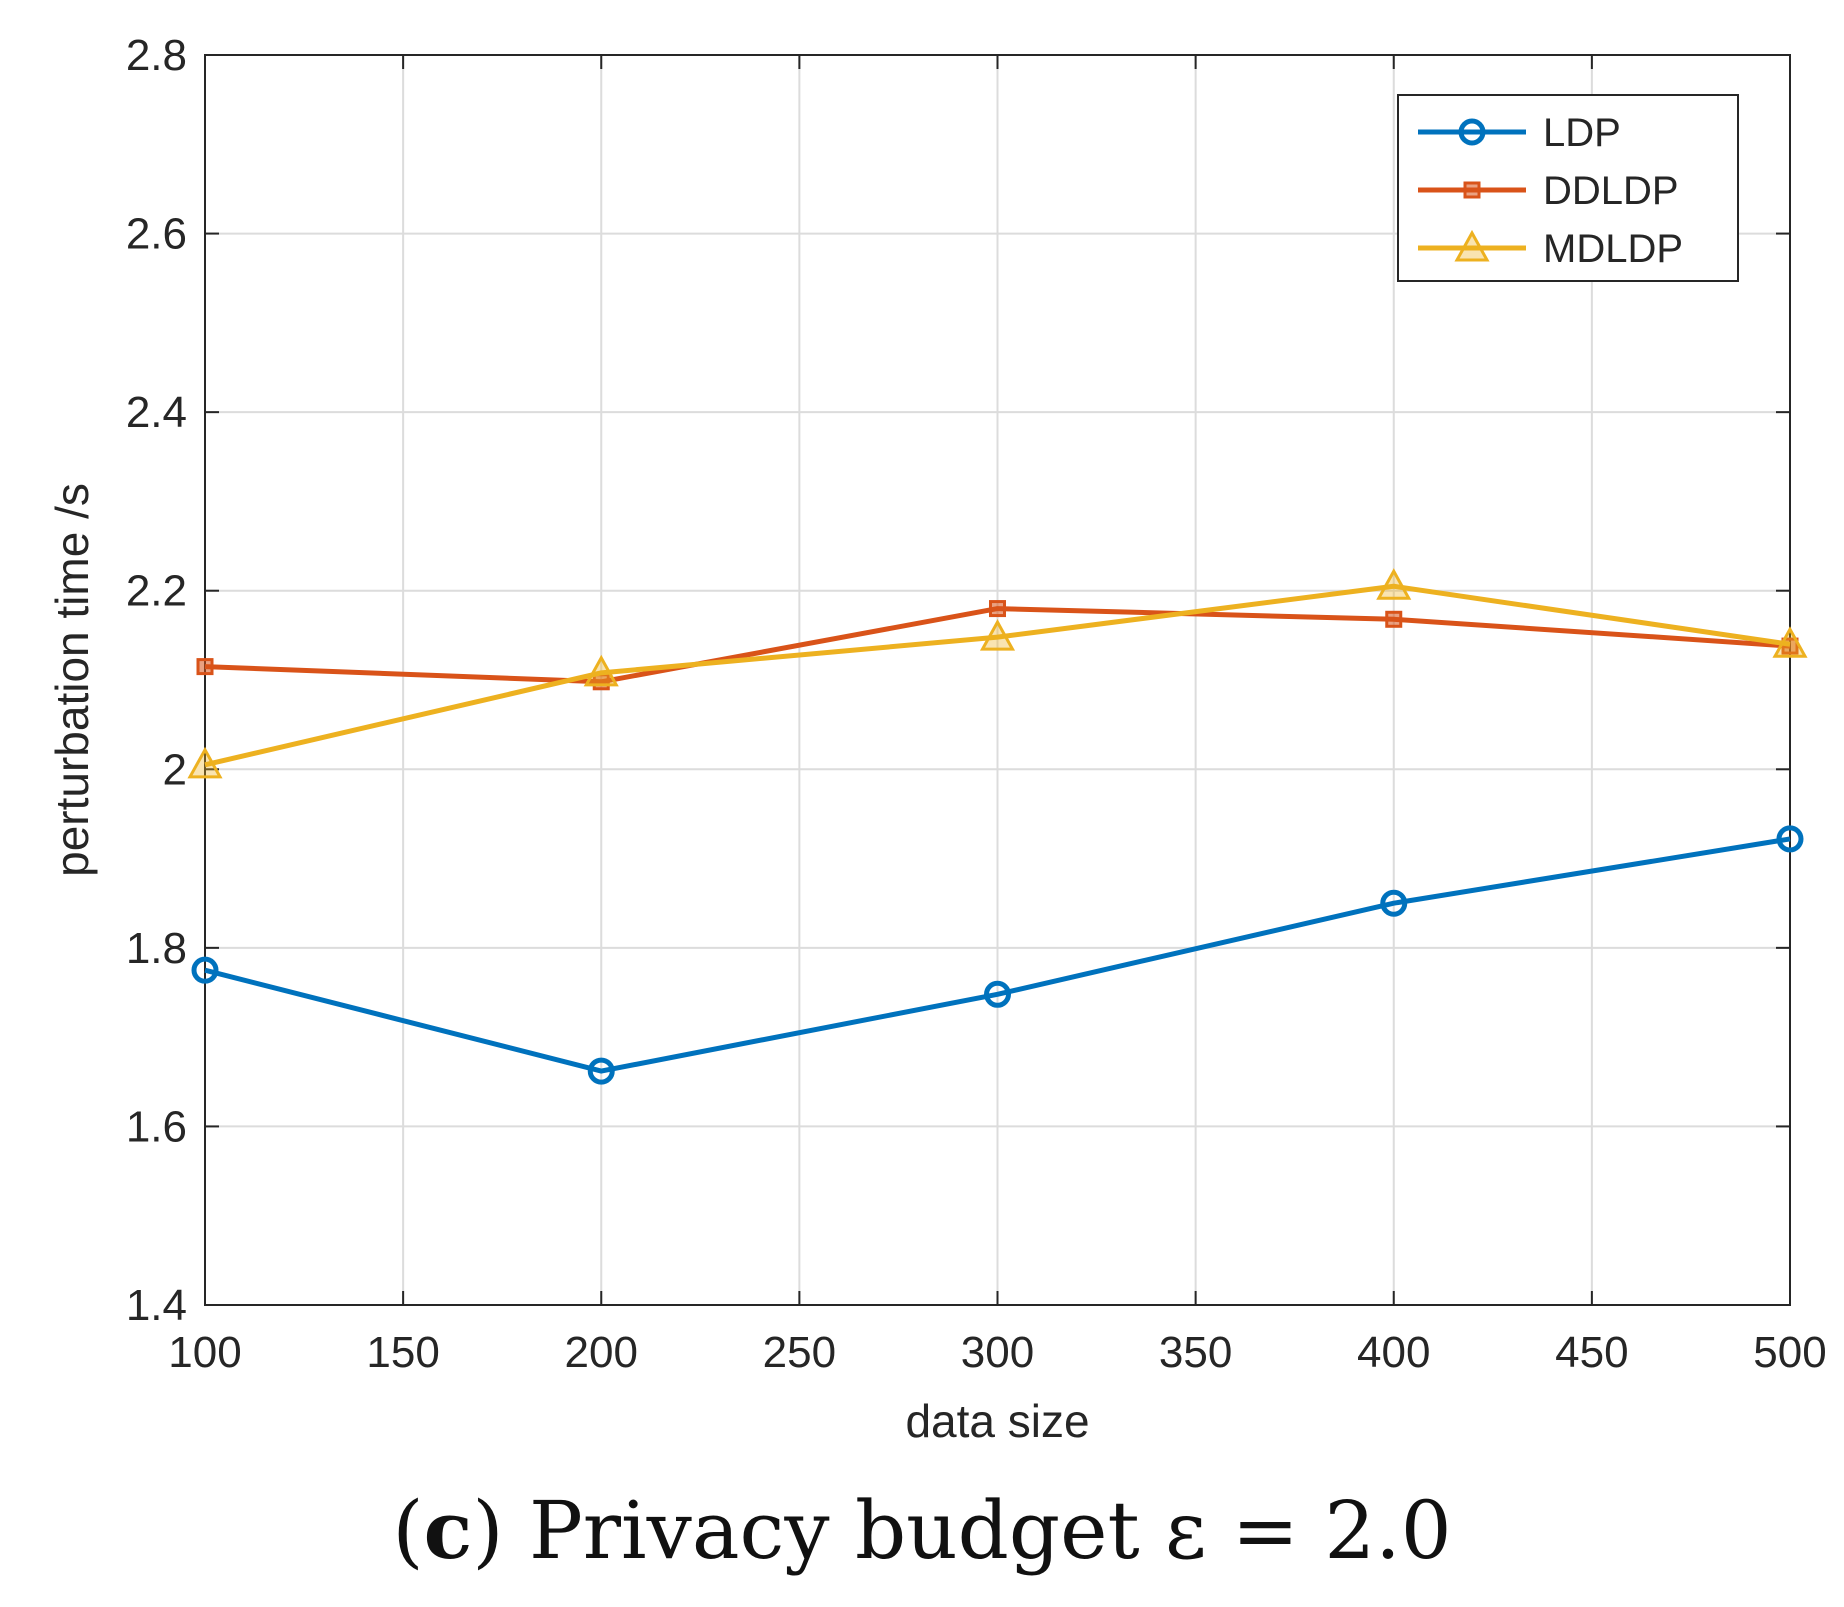 The height and width of the screenshot is (1607, 1844). Describe the element at coordinates (156, 55) in the screenshot. I see `y-tick-label: 2.8` at that location.